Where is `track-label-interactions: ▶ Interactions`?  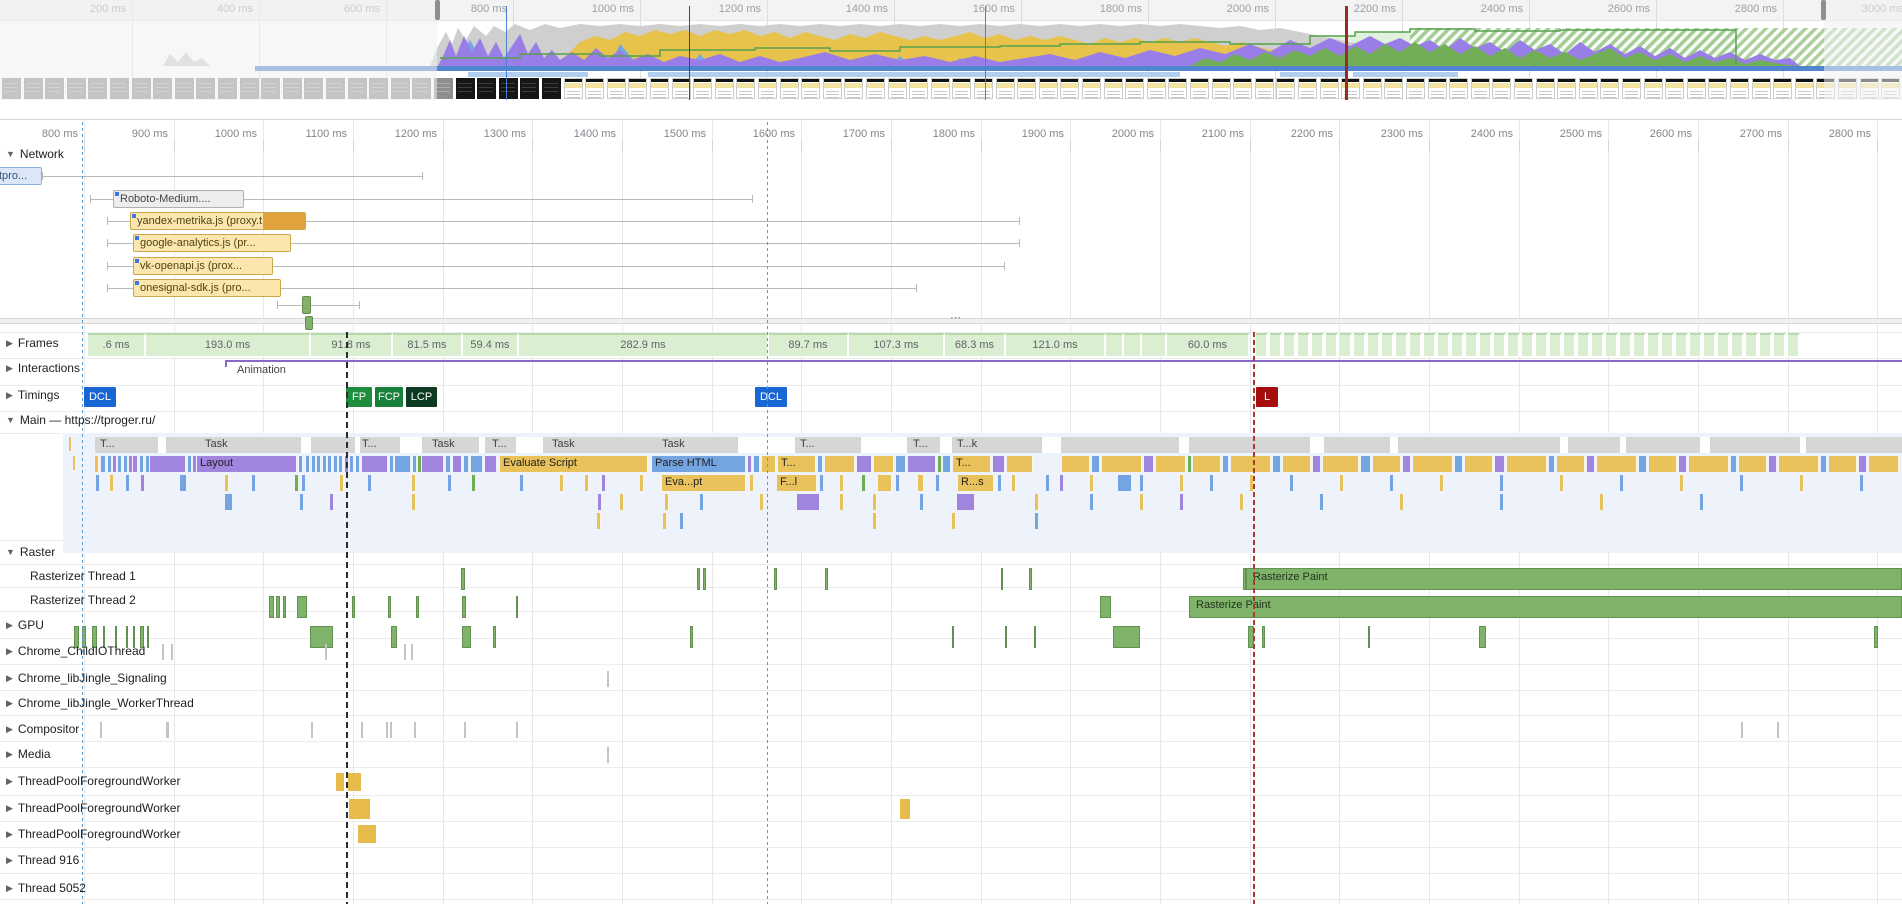
track-label-interactions: ▶ Interactions is located at coordinates (43, 368).